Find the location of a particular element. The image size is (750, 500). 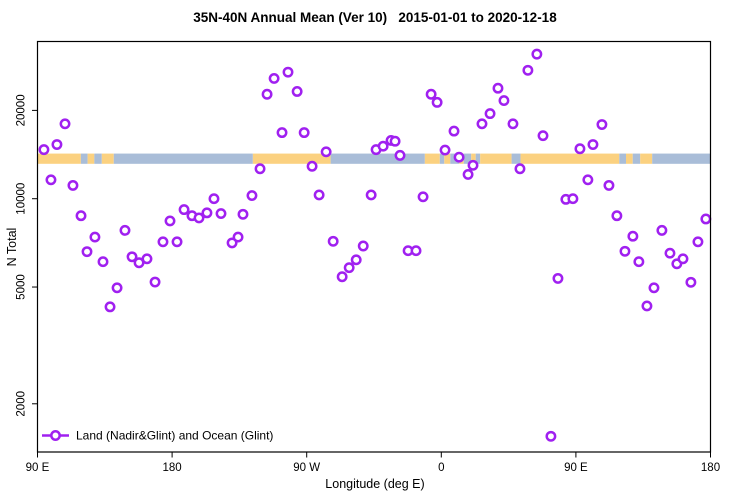

x-tick-label: 0 is located at coordinates (441, 468).